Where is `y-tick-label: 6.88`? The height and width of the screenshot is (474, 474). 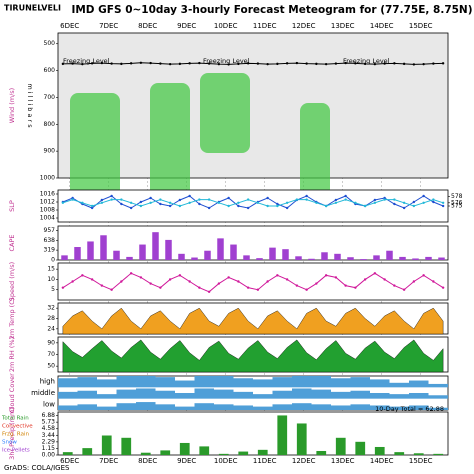
y-tick-label: 6.88 is located at coordinates (49, 415).